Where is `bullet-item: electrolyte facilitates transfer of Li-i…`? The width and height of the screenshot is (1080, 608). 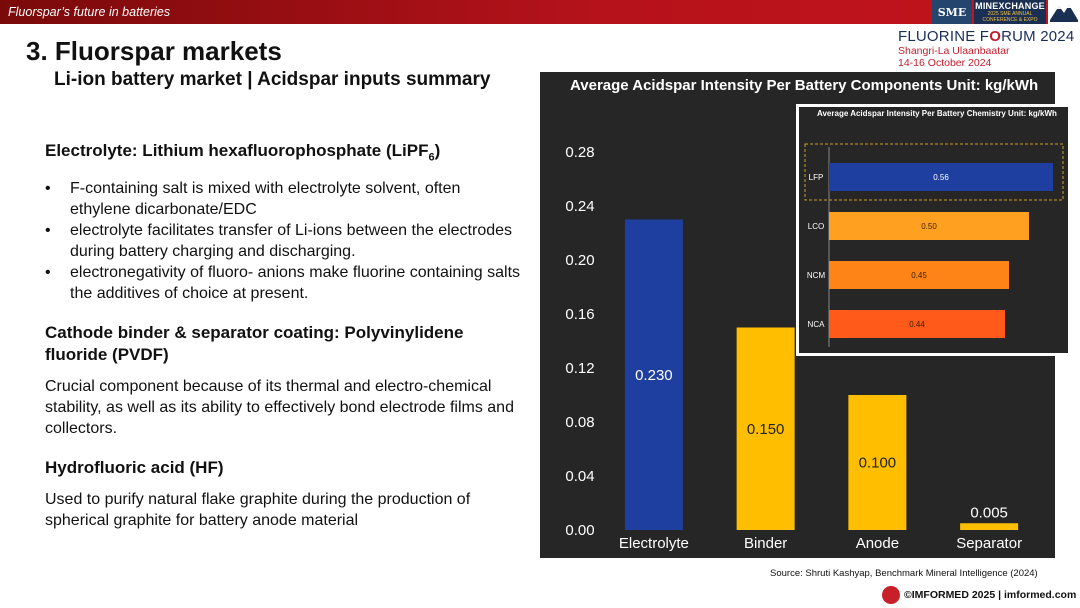 bullet-item: electrolyte facilitates transfer of Li-i… is located at coordinates (285, 241).